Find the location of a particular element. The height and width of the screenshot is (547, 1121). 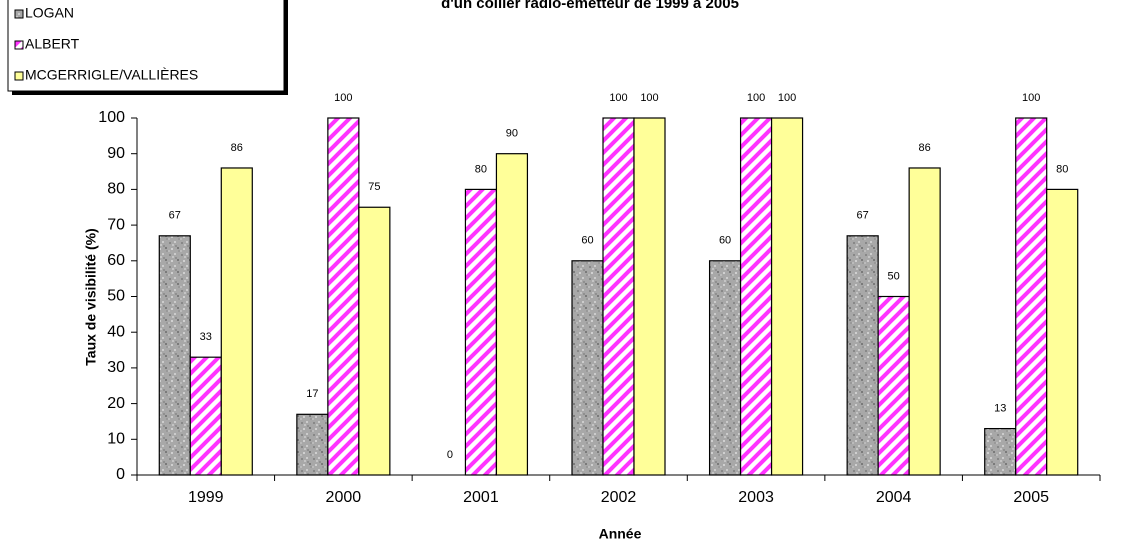

value-label: 33 is located at coordinates (206, 337).